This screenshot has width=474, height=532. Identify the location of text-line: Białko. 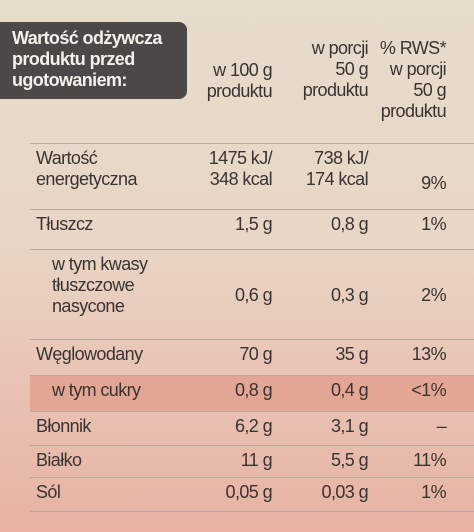
(59, 460).